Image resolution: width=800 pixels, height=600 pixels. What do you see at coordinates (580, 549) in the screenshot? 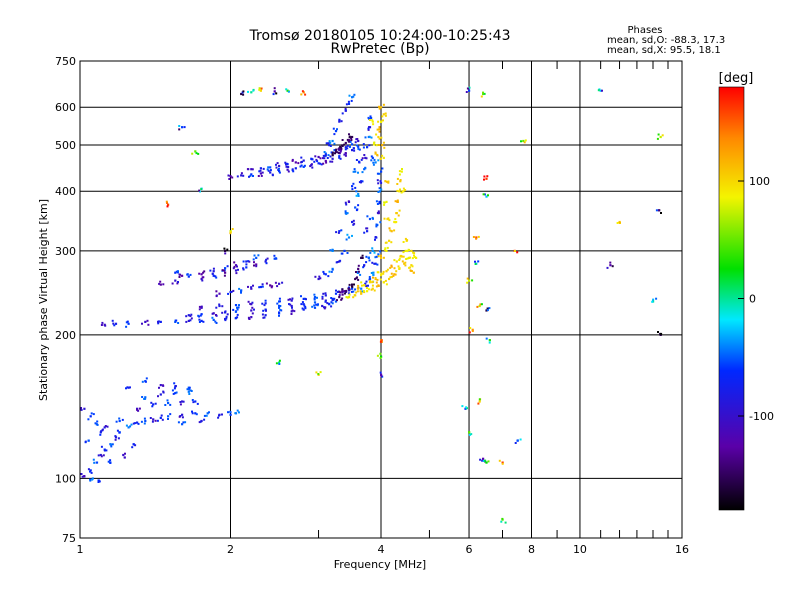
I see `x-tick-label: 10` at bounding box center [580, 549].